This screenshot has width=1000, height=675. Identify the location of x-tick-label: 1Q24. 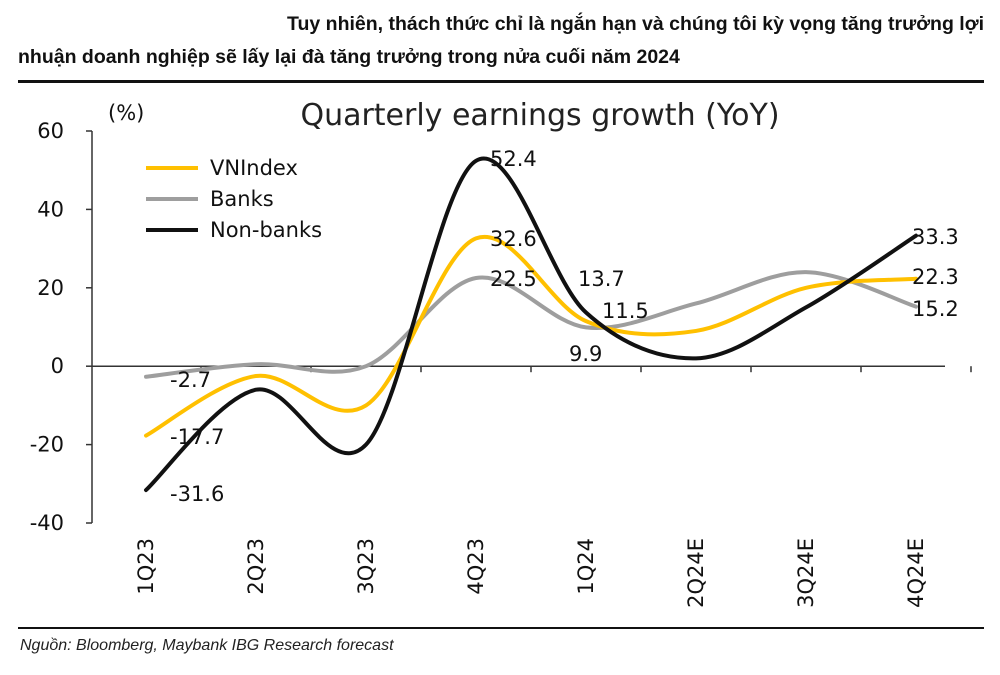
(586, 566).